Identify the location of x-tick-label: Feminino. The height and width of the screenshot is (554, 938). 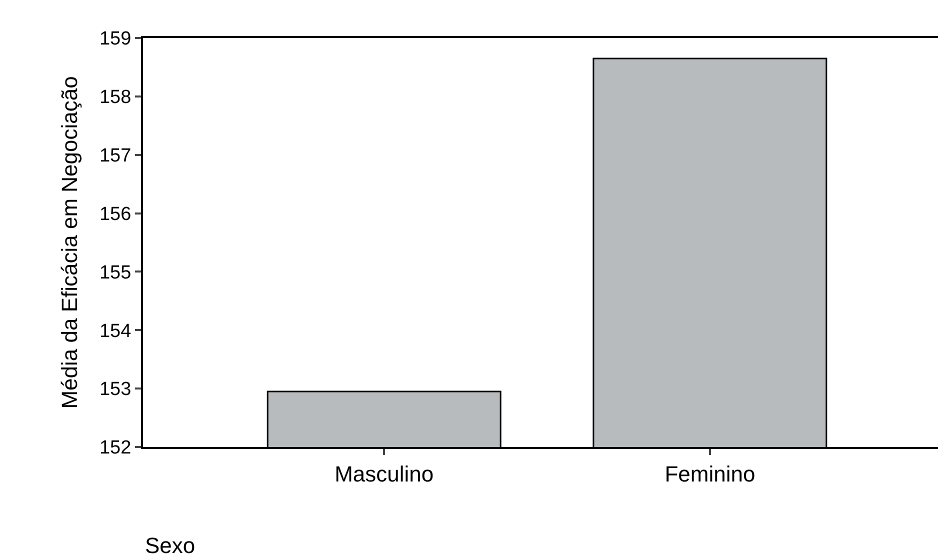
(710, 473).